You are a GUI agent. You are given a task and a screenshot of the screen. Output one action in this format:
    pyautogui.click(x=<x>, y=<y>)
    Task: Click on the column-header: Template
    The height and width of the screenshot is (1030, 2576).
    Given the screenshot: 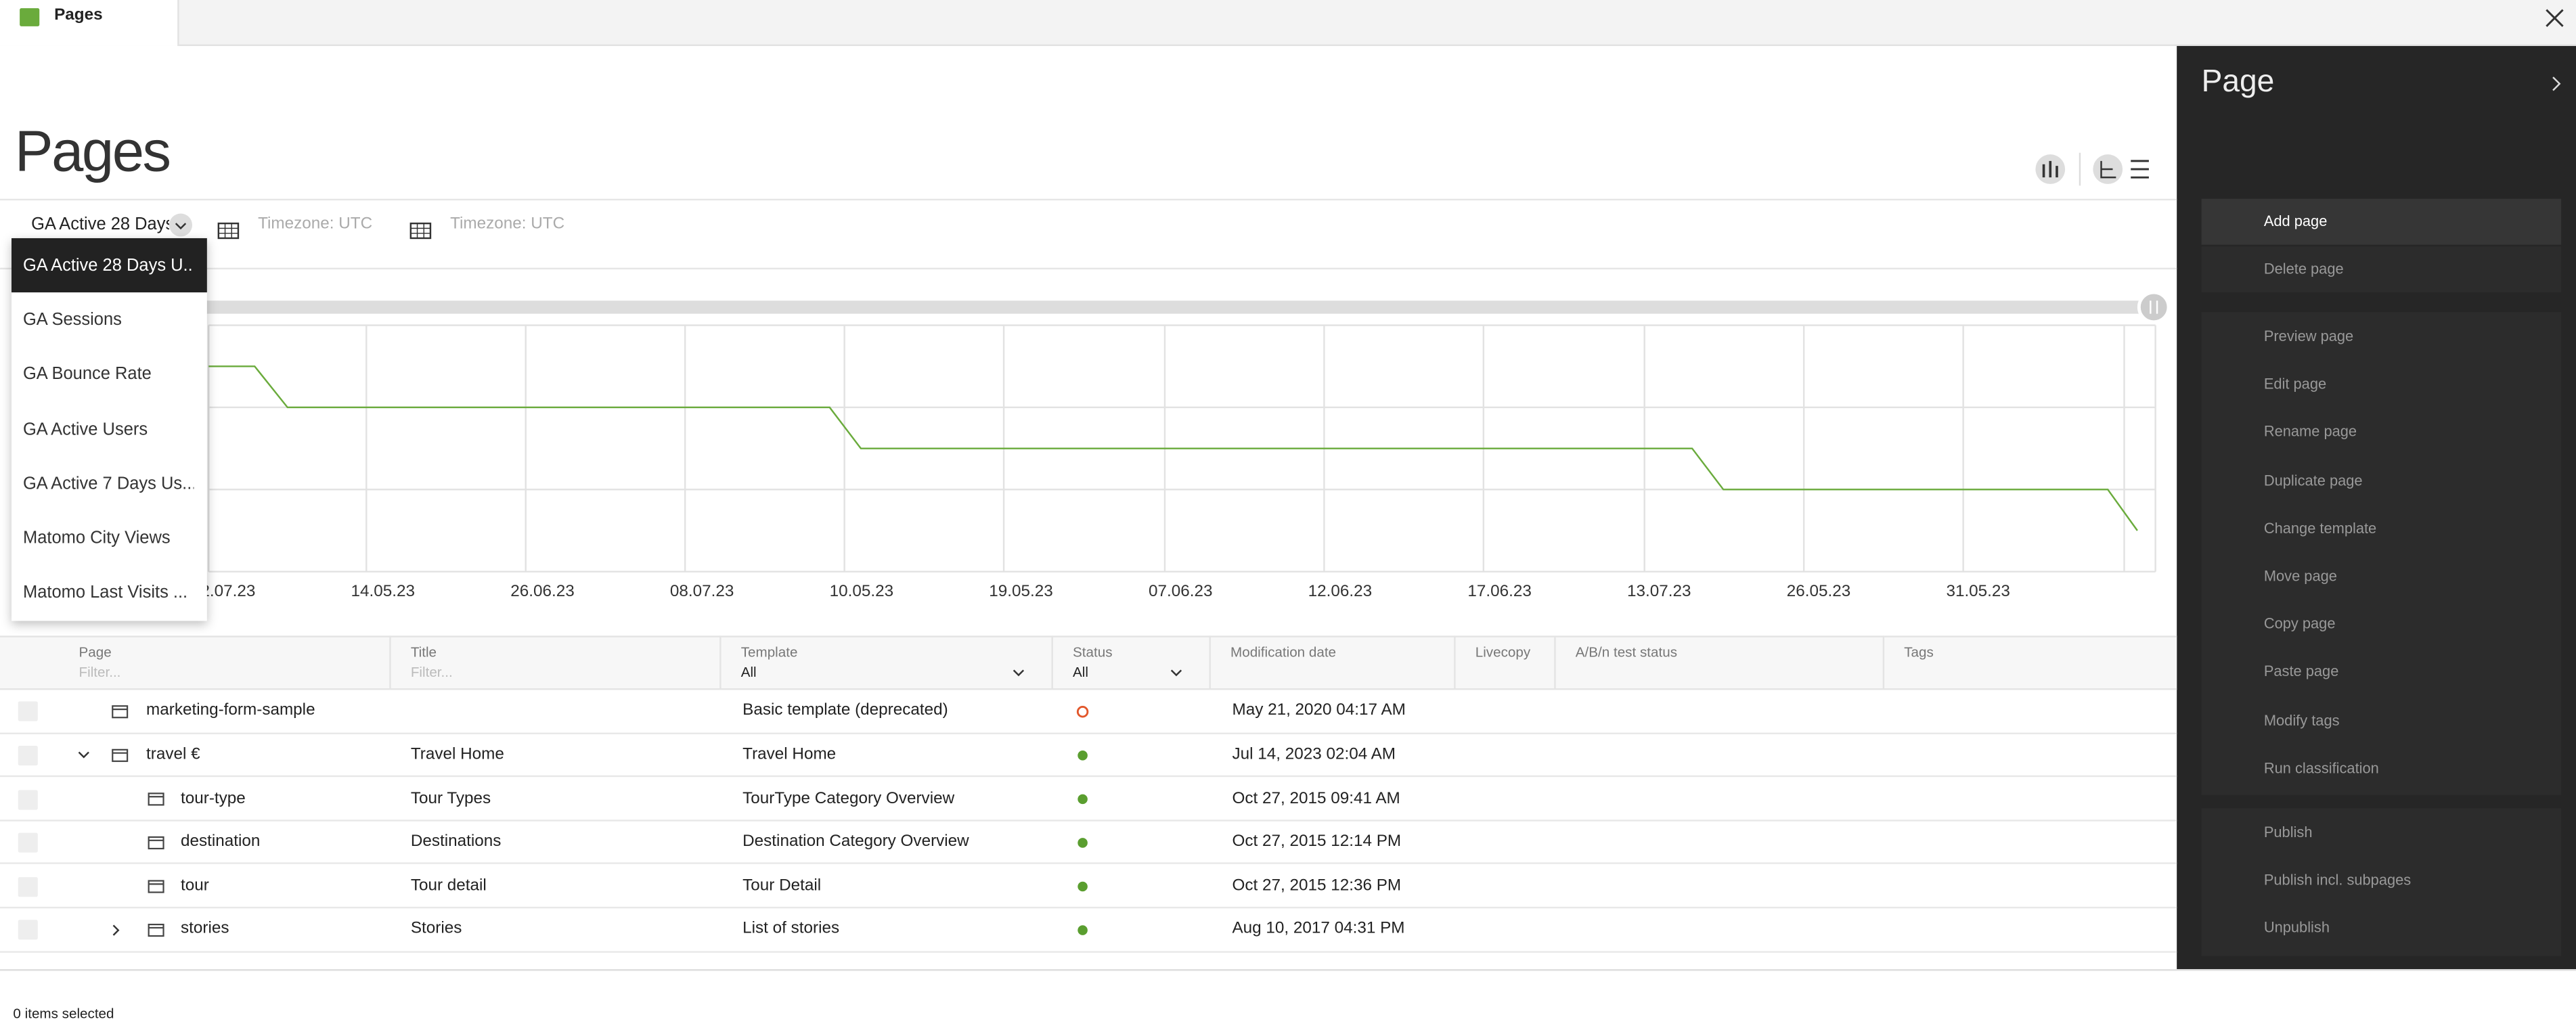 What is the action you would take?
    pyautogui.click(x=769, y=652)
    